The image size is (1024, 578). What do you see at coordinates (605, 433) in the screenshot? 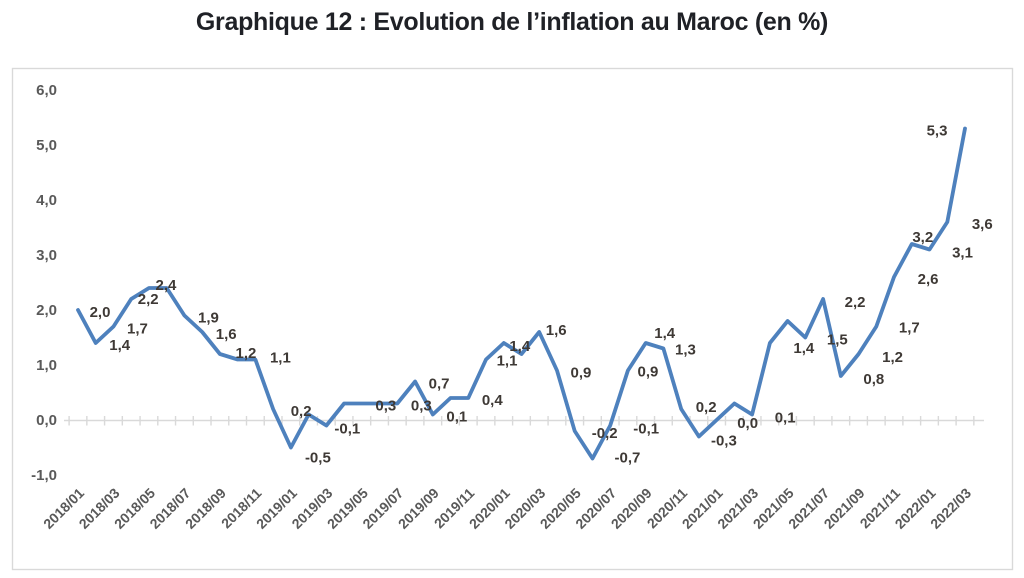
I see `data-label: -0,2` at bounding box center [605, 433].